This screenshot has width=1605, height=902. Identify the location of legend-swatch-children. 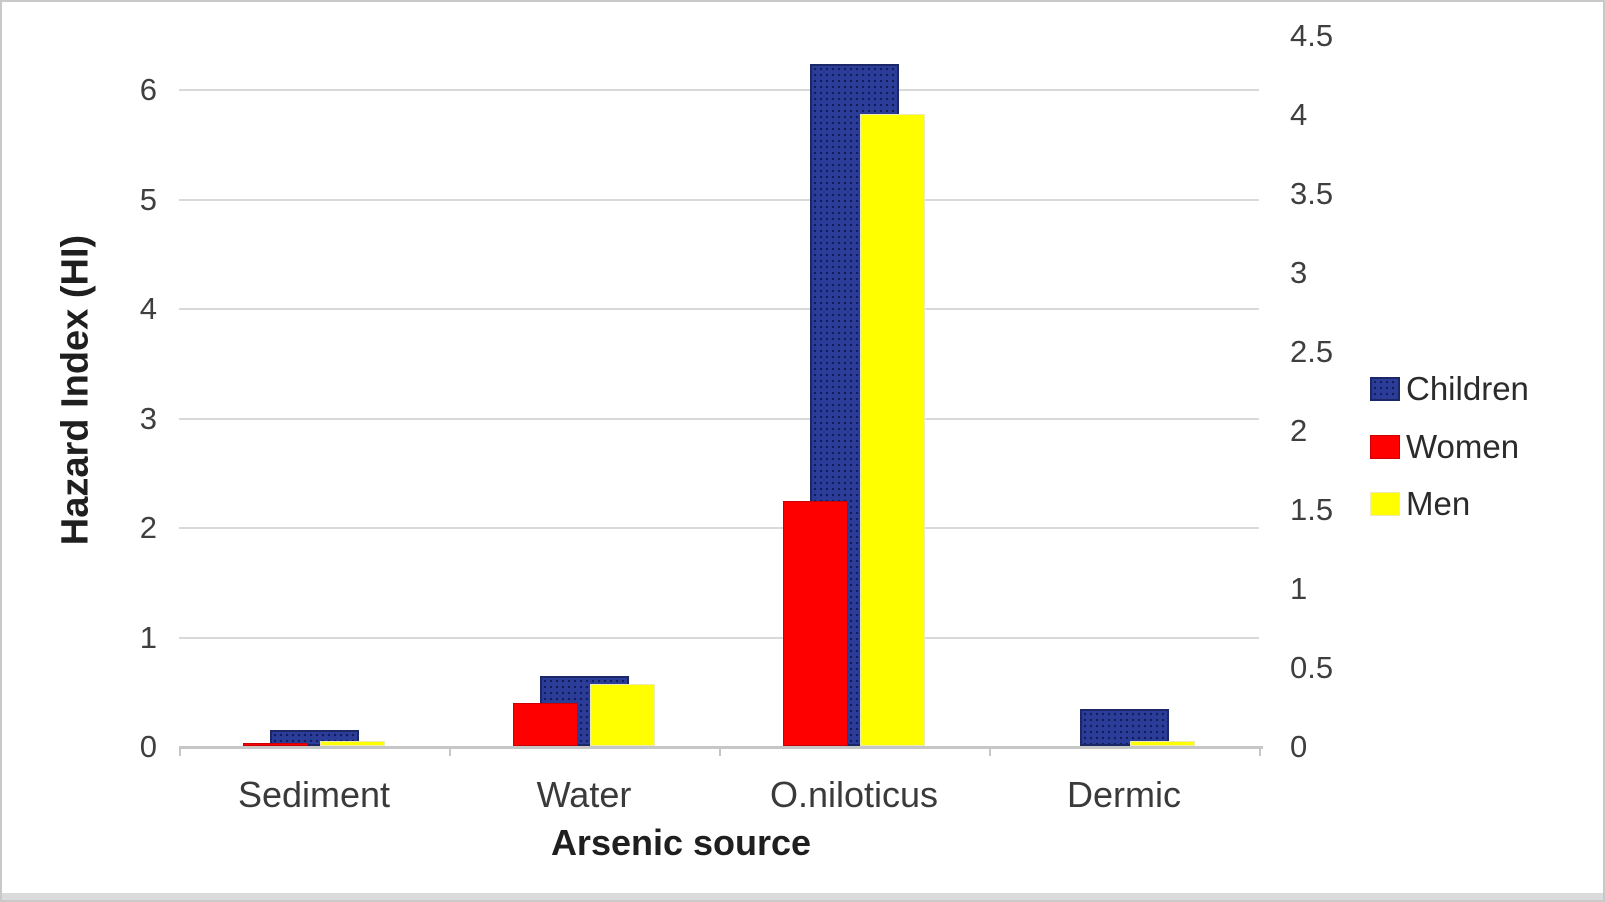
(1385, 389).